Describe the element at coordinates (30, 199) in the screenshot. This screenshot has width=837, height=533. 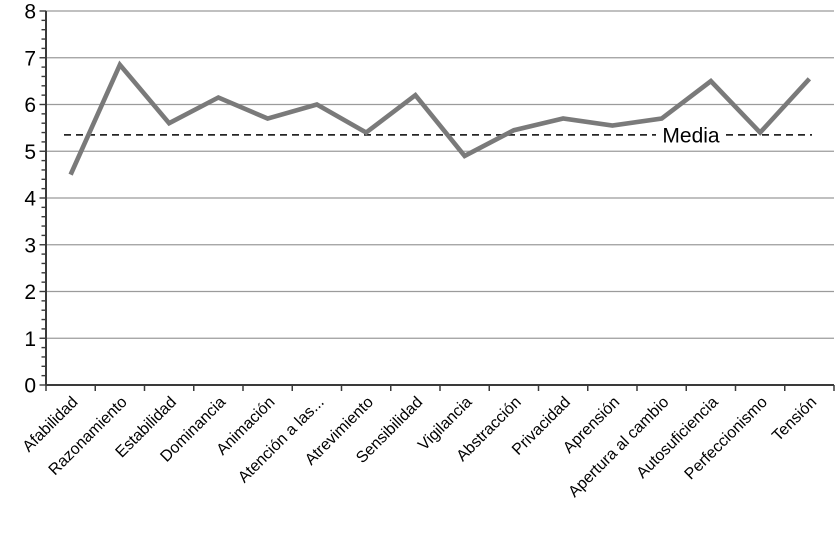
I see `y-axis-tick-label: 4` at that location.